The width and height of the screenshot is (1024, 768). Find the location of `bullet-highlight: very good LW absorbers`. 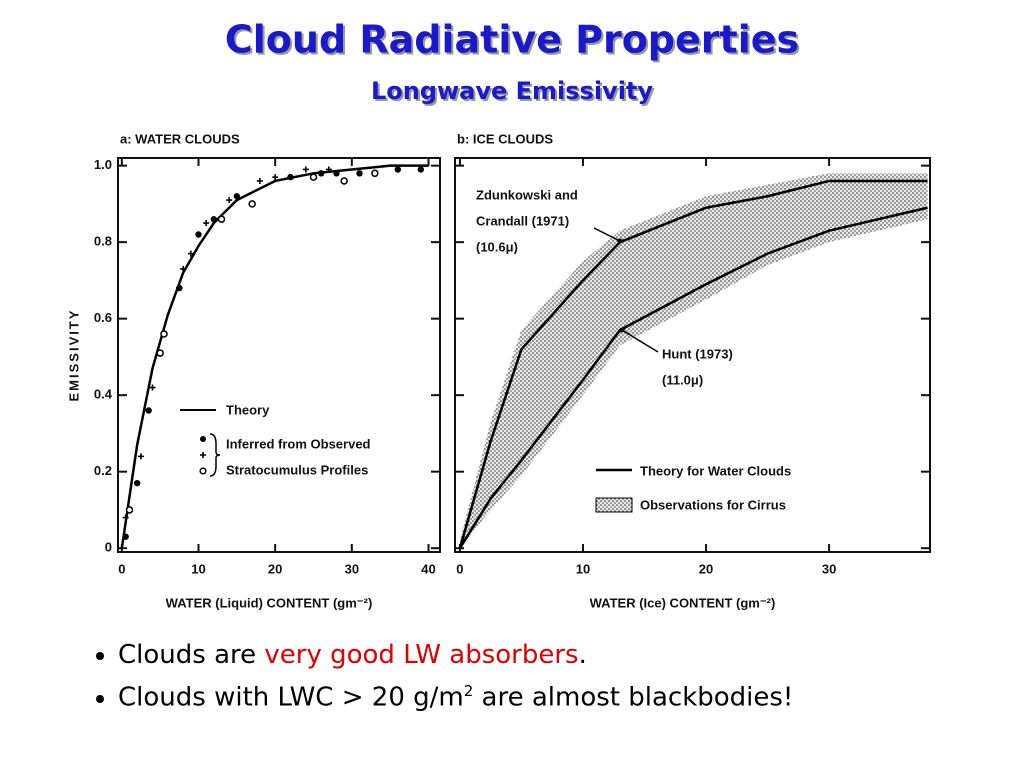

bullet-highlight: very good LW absorbers is located at coordinates (421, 655).